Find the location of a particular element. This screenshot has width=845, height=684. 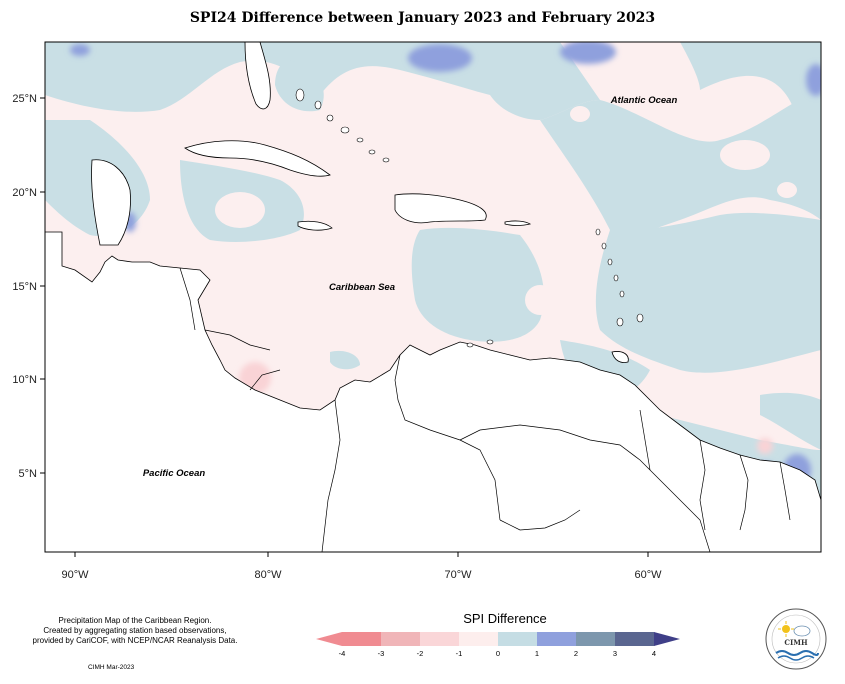

colorbar-tick-label: -3 is located at coordinates (381, 653).